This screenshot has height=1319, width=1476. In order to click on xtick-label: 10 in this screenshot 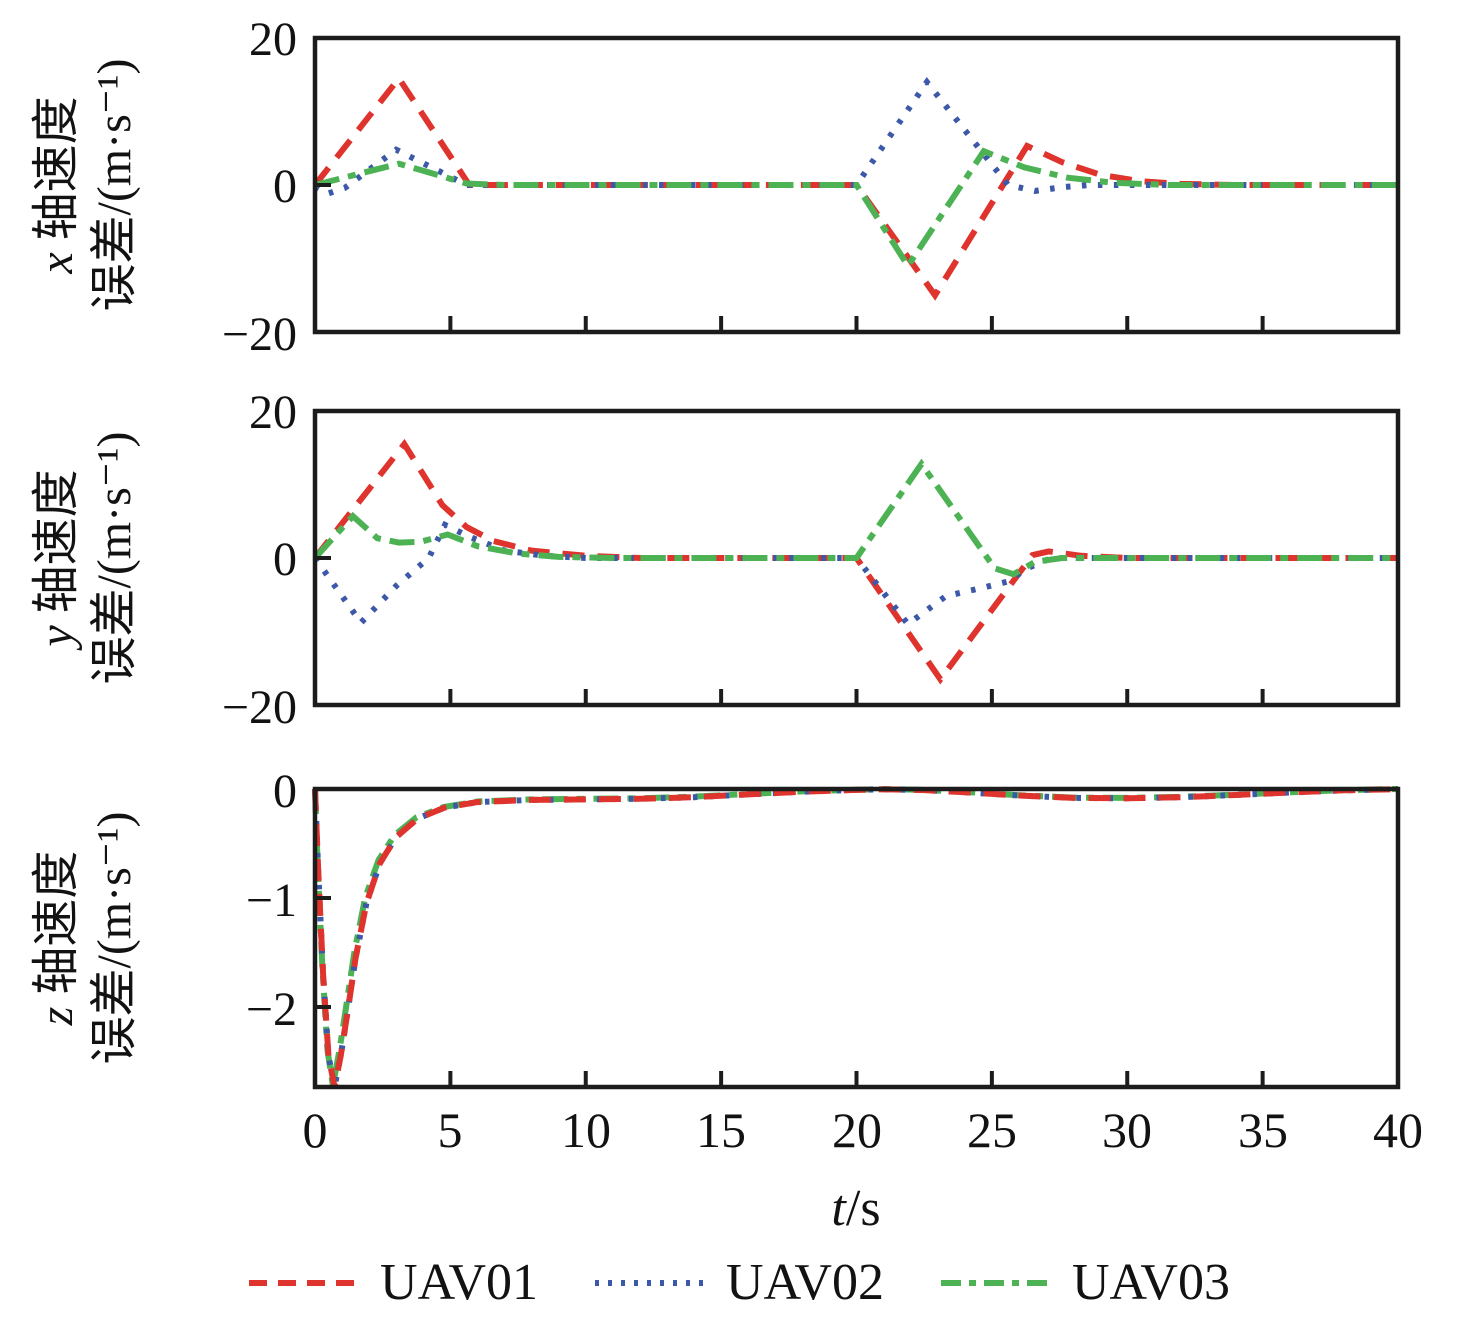, I will do `click(586, 1130)`.